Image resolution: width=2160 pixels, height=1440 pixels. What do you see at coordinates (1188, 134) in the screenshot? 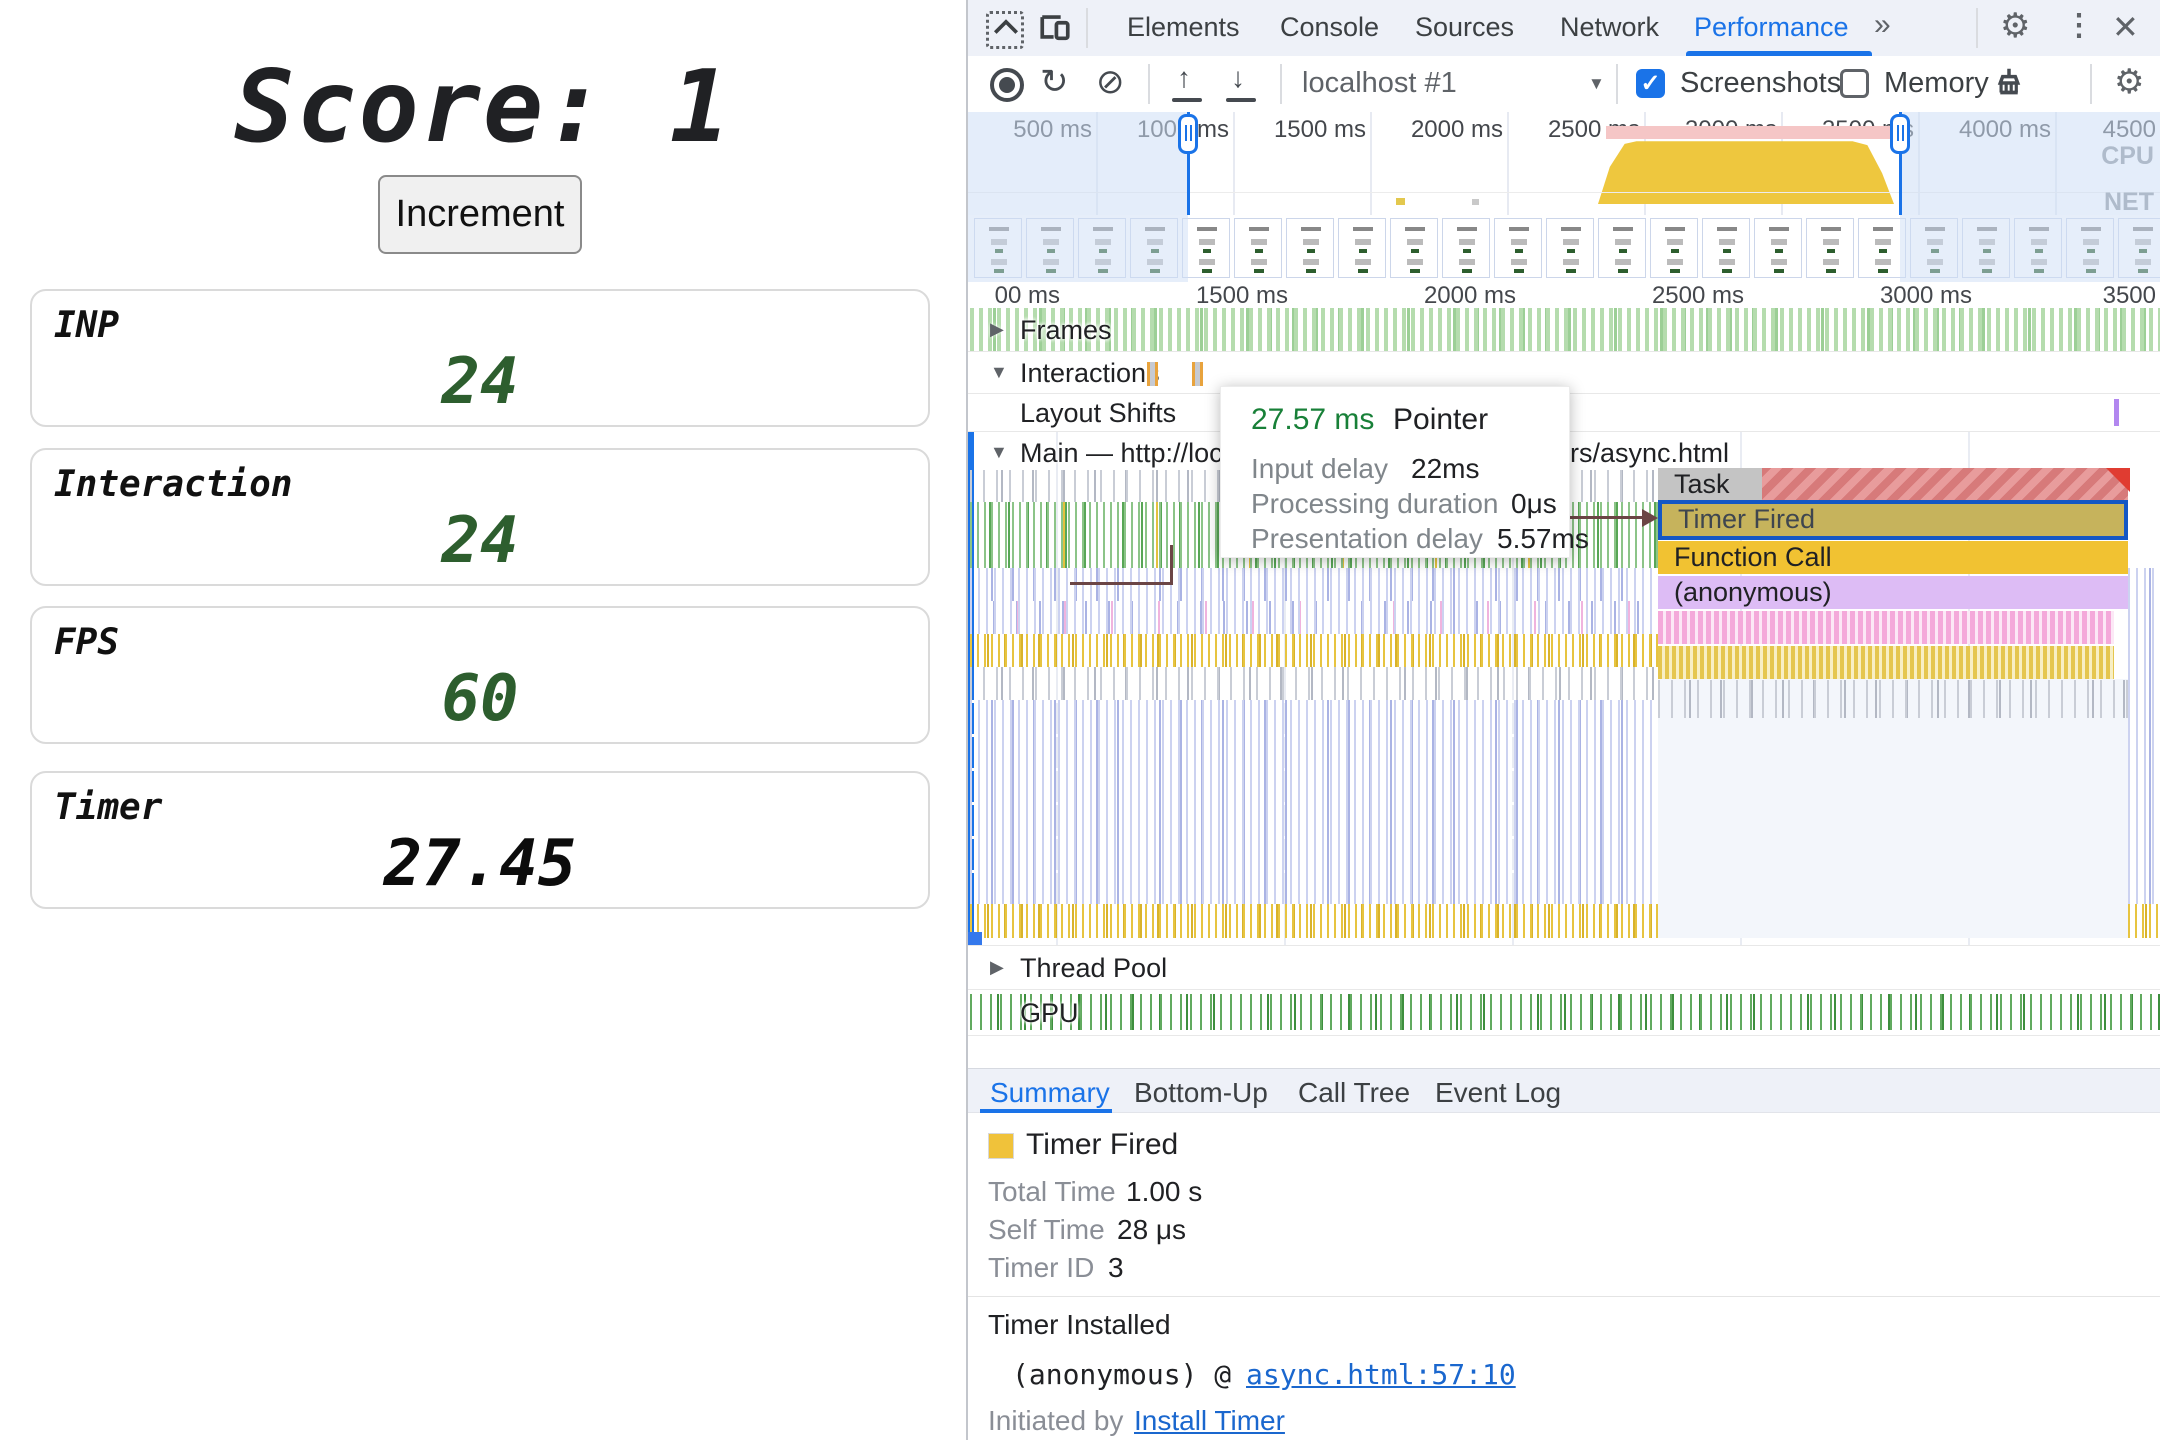
I see `selection-handle-left` at bounding box center [1188, 134].